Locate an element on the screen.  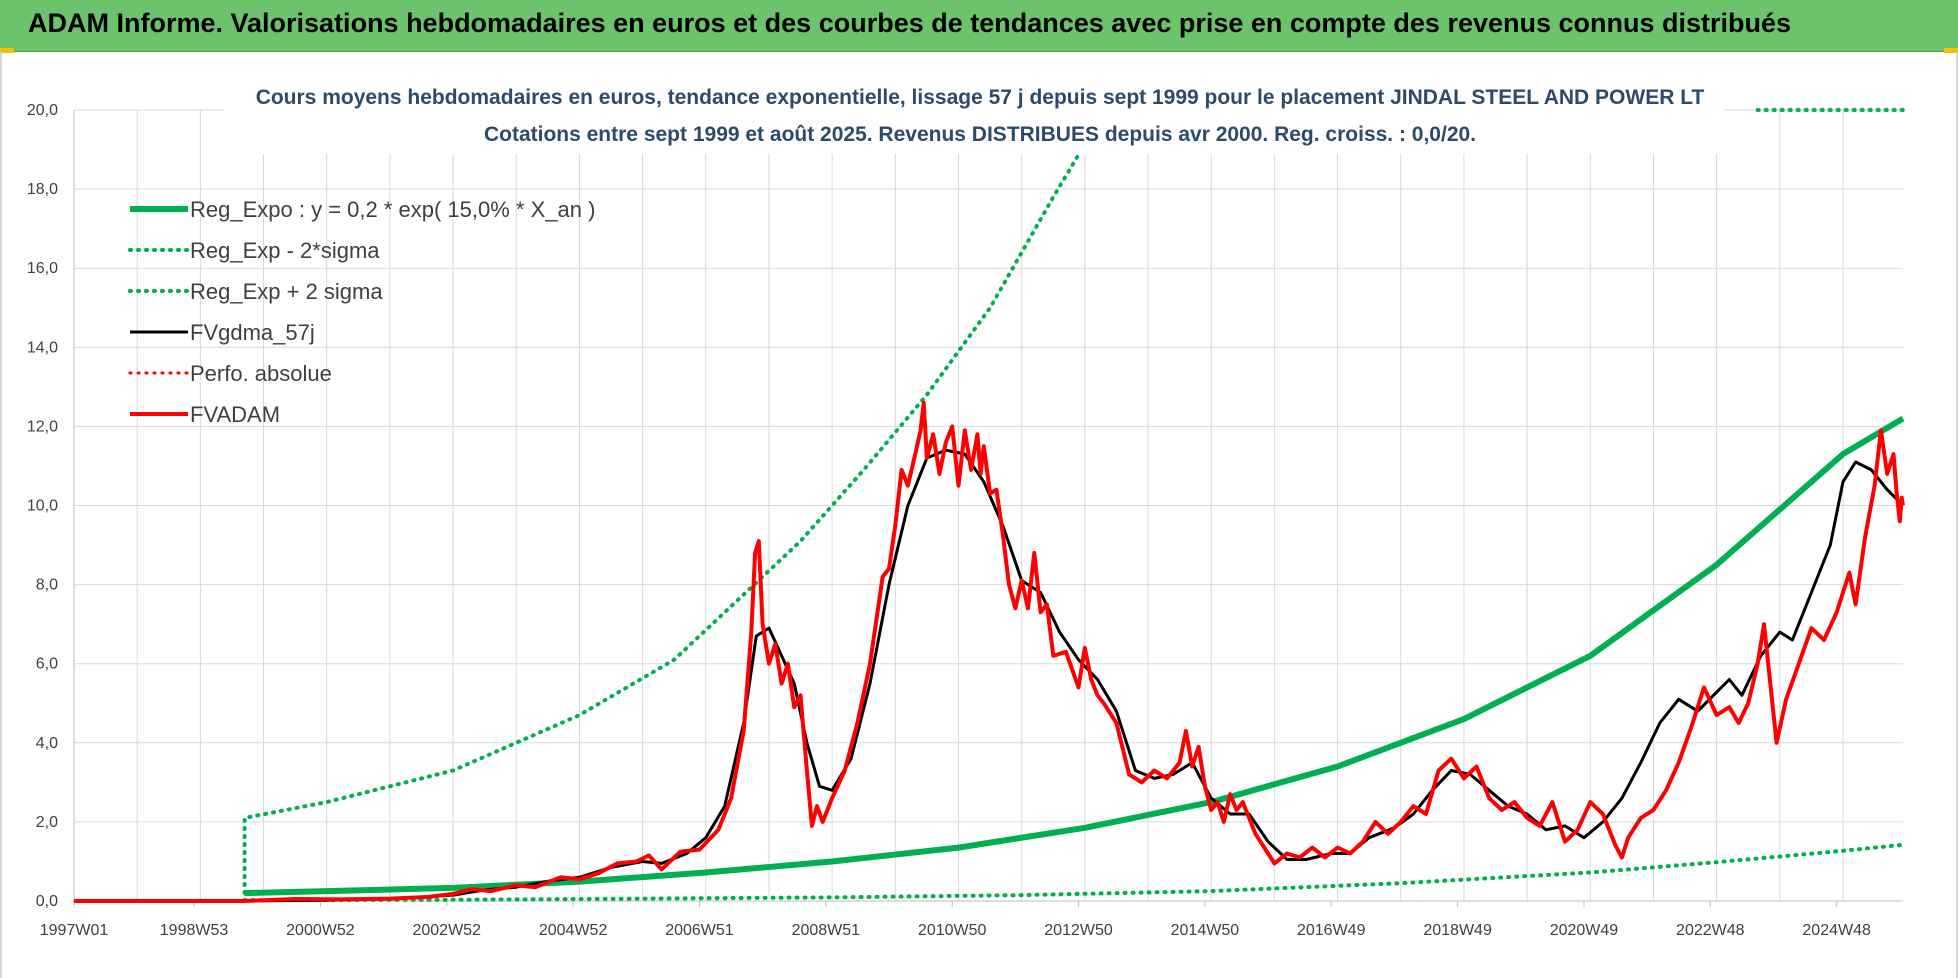
x-tick-label: 1997W01 is located at coordinates (74, 930).